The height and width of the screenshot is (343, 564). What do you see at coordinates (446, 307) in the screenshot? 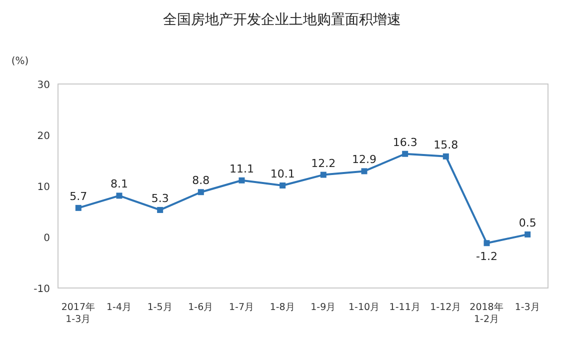
I see `x-tick-label: 1-12月` at bounding box center [446, 307].